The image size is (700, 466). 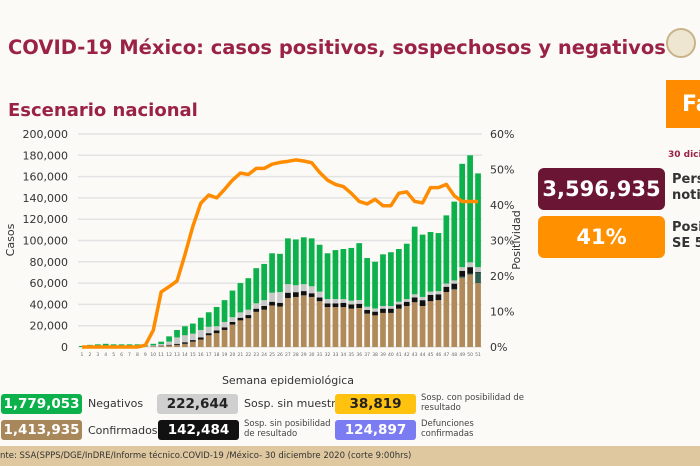 I want to click on x-tick-label: 13, so click(x=177, y=355).